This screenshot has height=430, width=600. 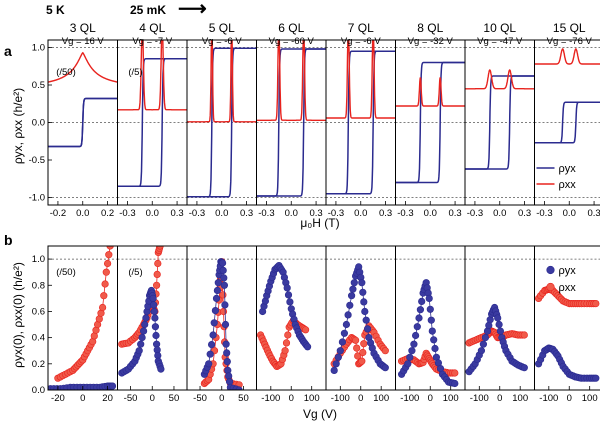 What do you see at coordinates (83, 123) in the screenshot?
I see `ryx-sweep-down` at bounding box center [83, 123].